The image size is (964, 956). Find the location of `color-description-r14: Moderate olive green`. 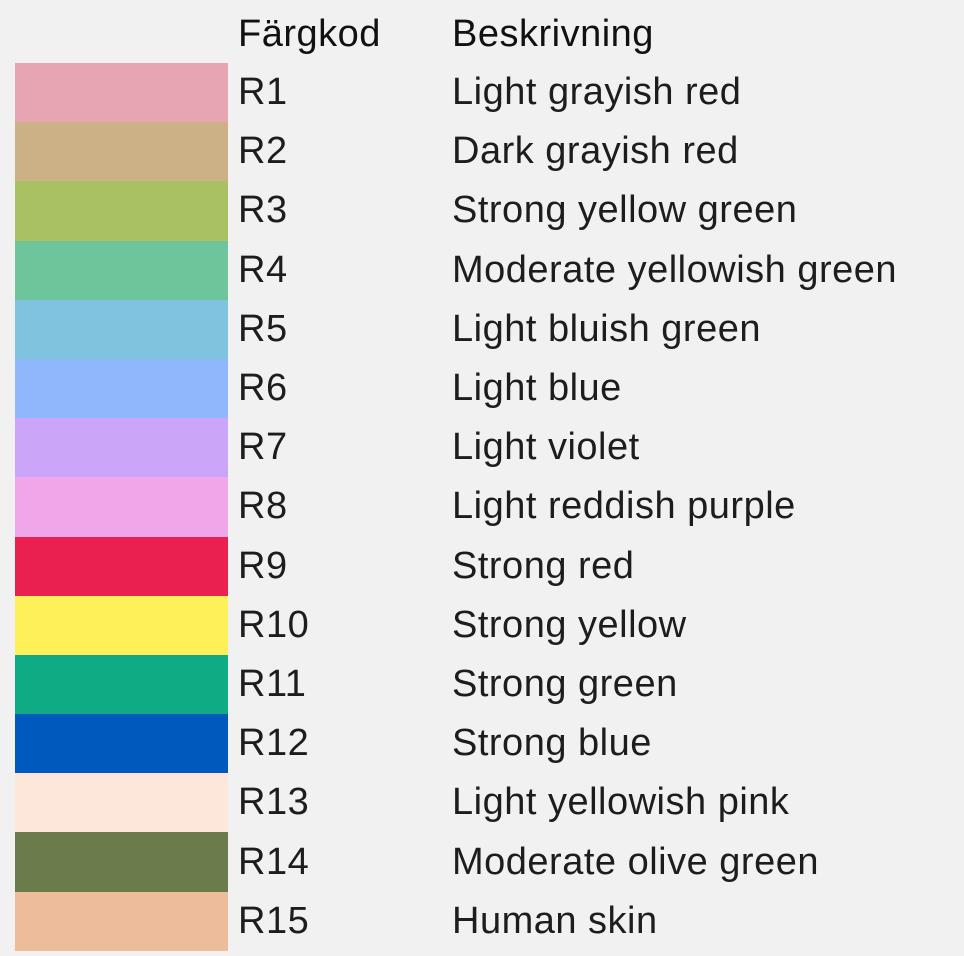

color-description-r14: Moderate olive green is located at coordinates (635, 861).